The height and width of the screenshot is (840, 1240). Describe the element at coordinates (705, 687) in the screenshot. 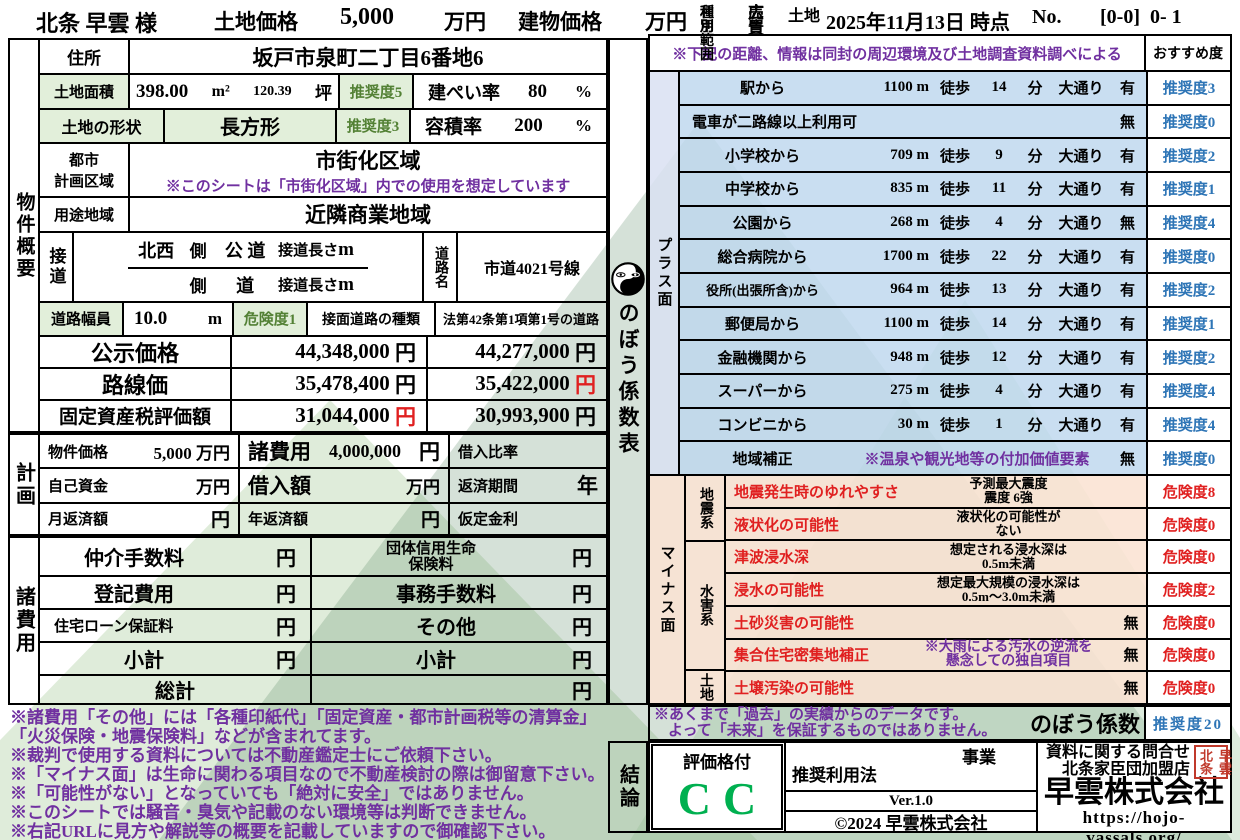

I see `land-group-label: 土地` at that location.